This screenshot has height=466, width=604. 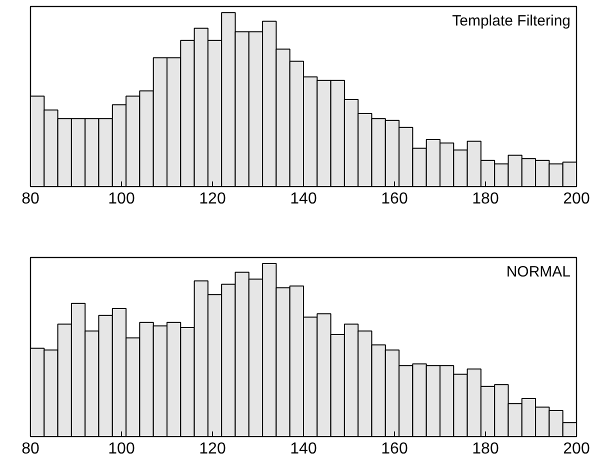 I want to click on annotation: Template Filtering, so click(x=511, y=21).